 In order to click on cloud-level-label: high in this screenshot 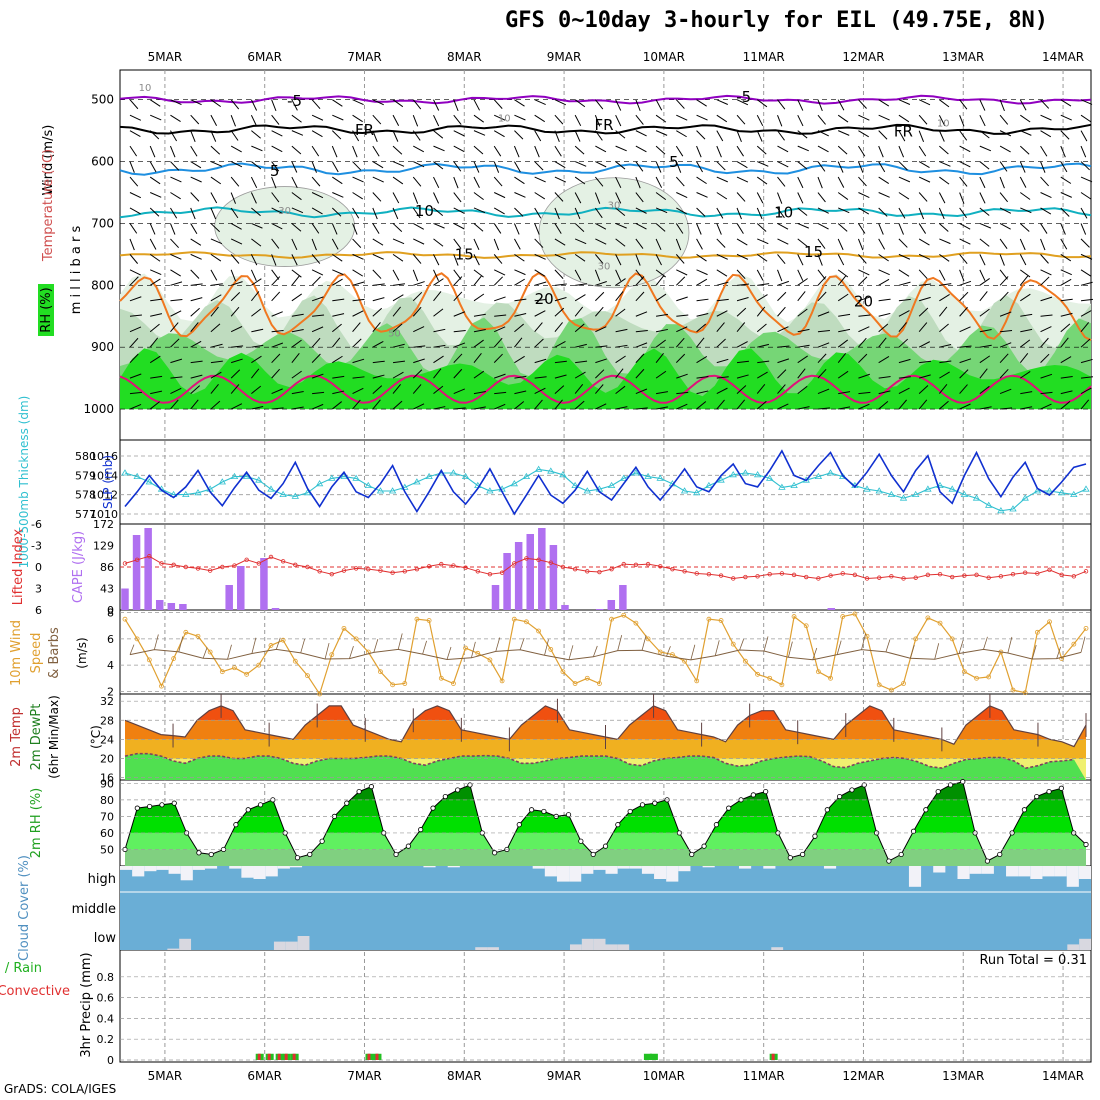, I will do `click(102, 879)`.